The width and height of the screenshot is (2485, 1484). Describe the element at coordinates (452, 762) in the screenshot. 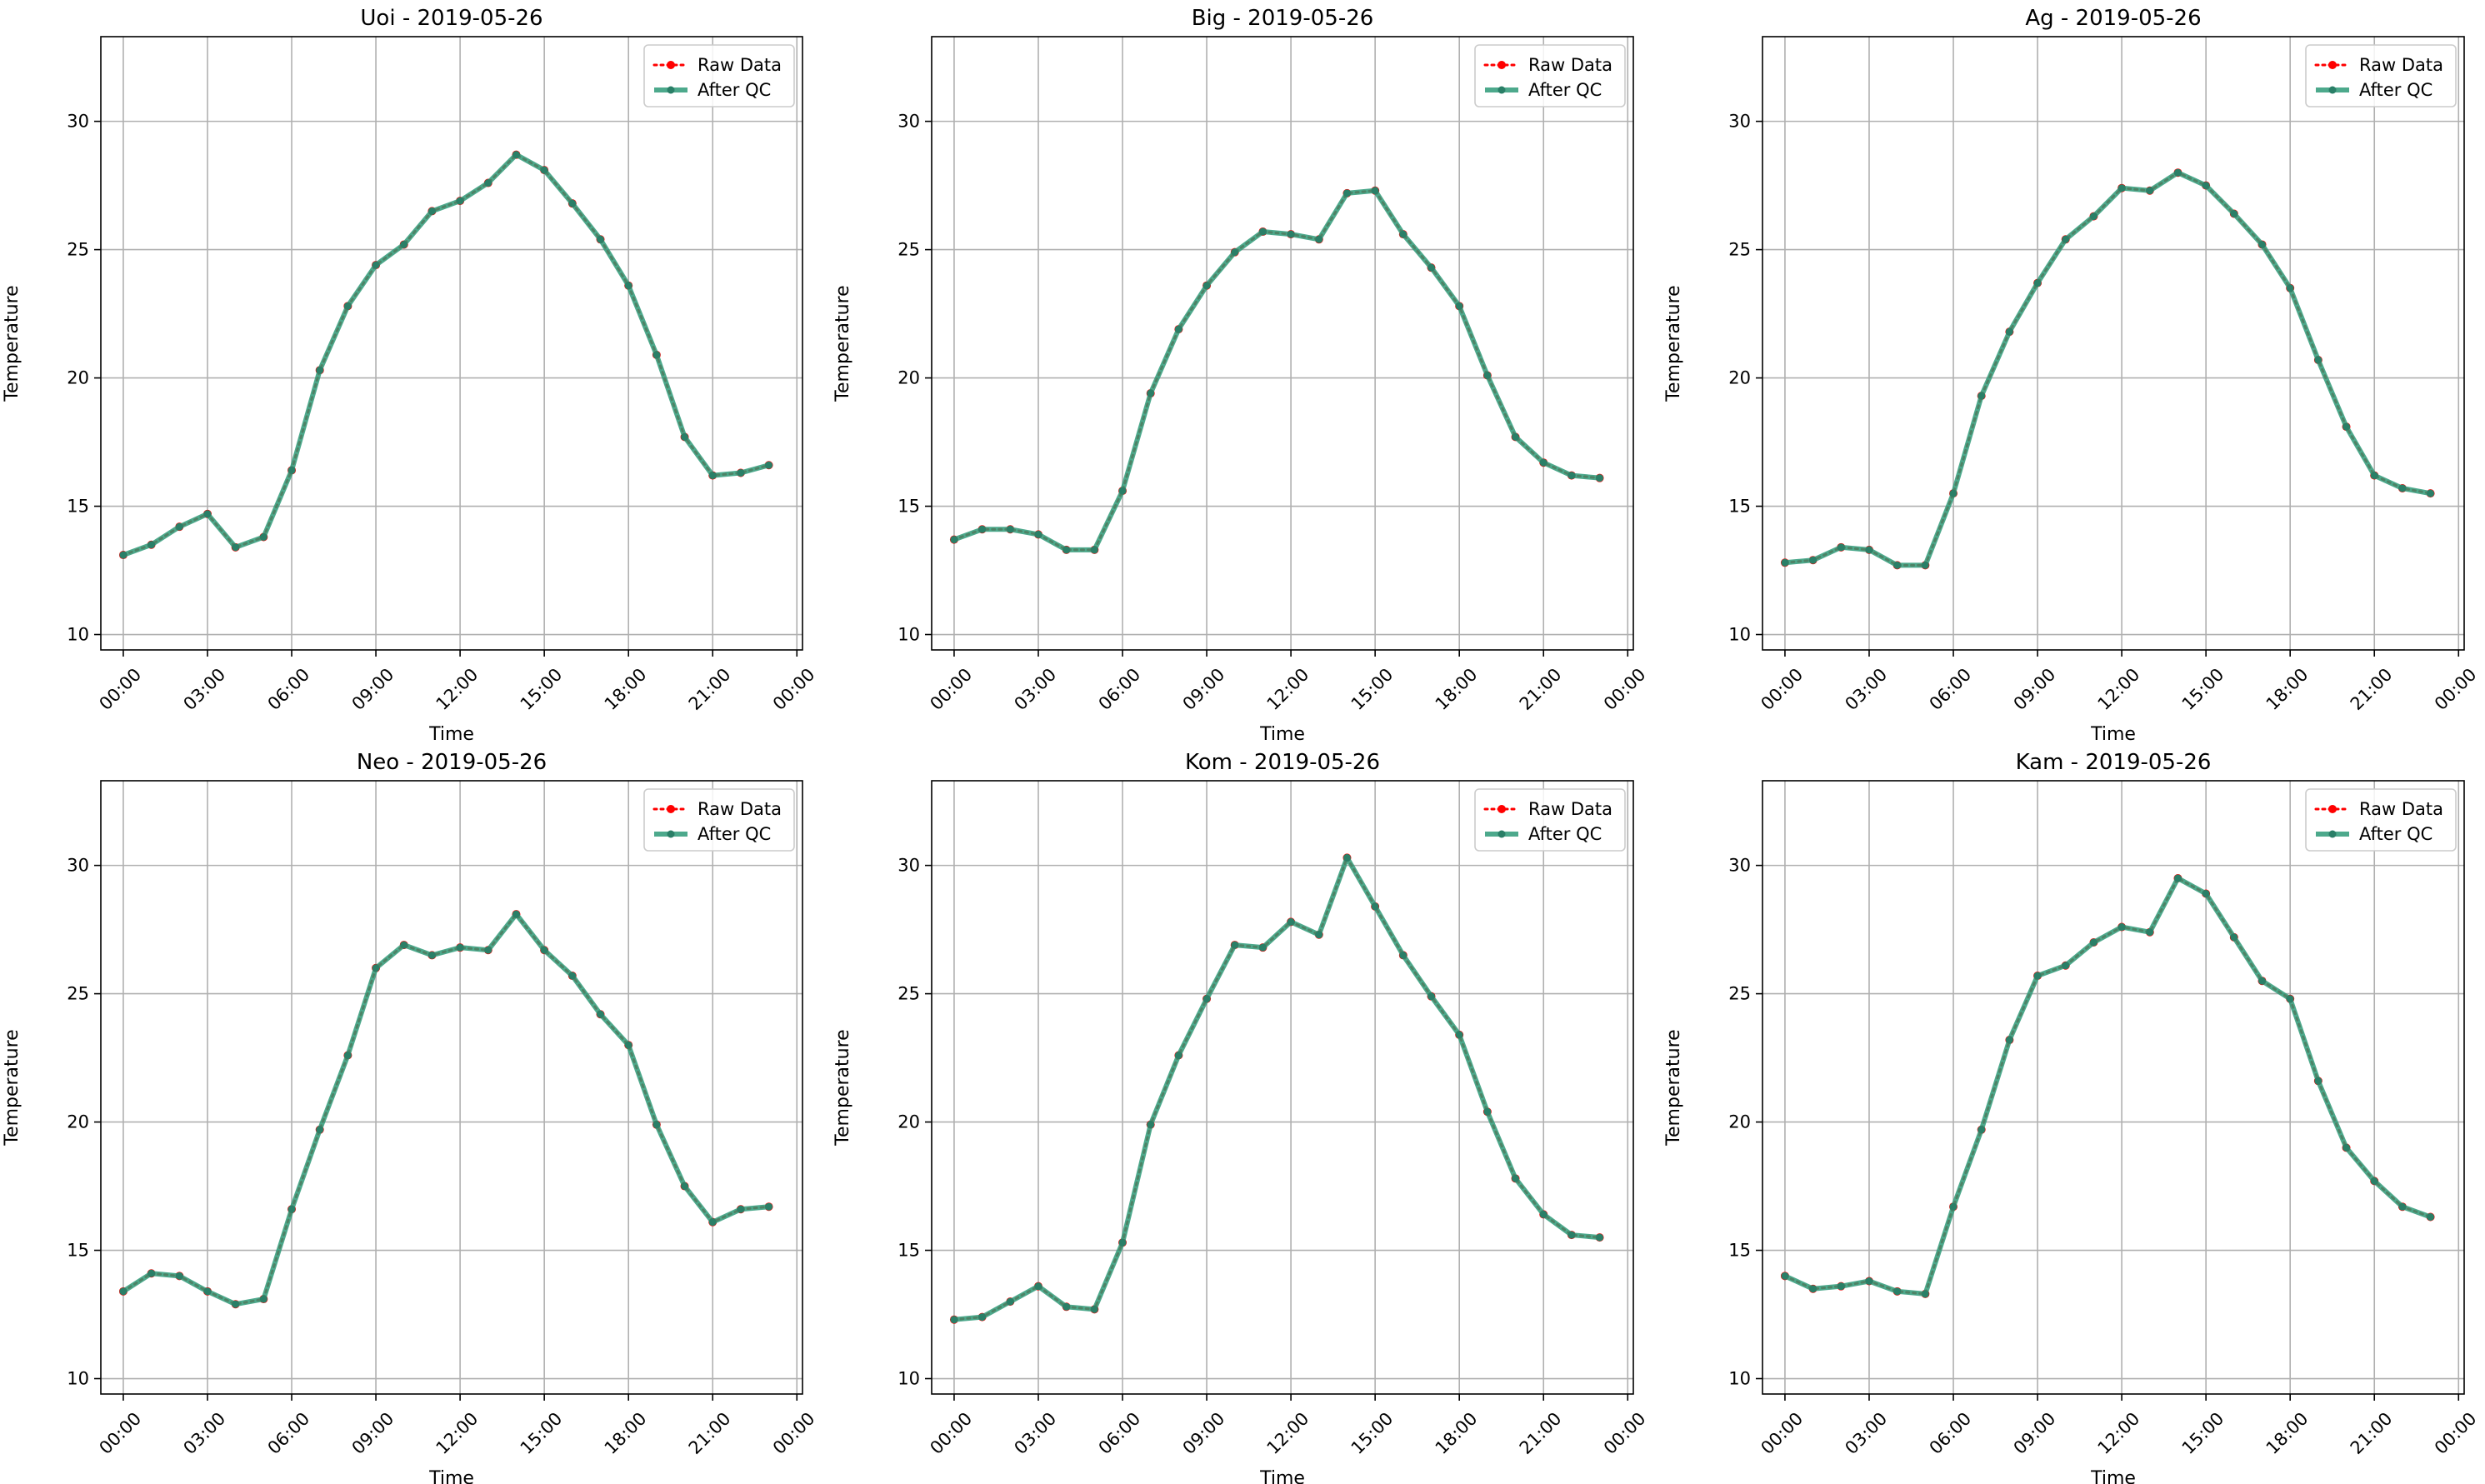

I see `subplot-title: Neo - 2019-05-26` at that location.